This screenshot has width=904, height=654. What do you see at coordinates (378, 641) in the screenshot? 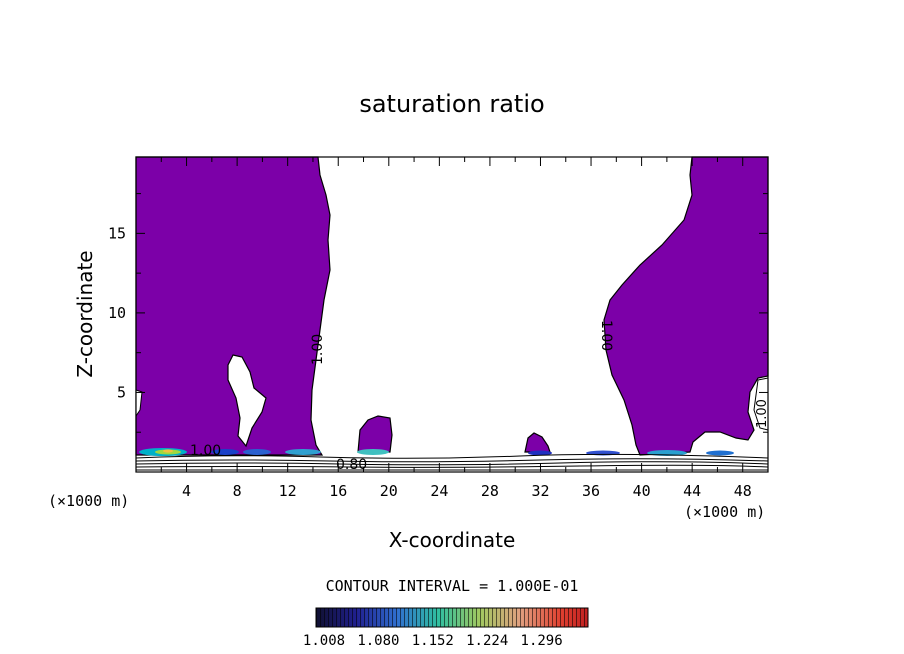
I see `colorbar-tick-label: 1.080` at bounding box center [378, 641].